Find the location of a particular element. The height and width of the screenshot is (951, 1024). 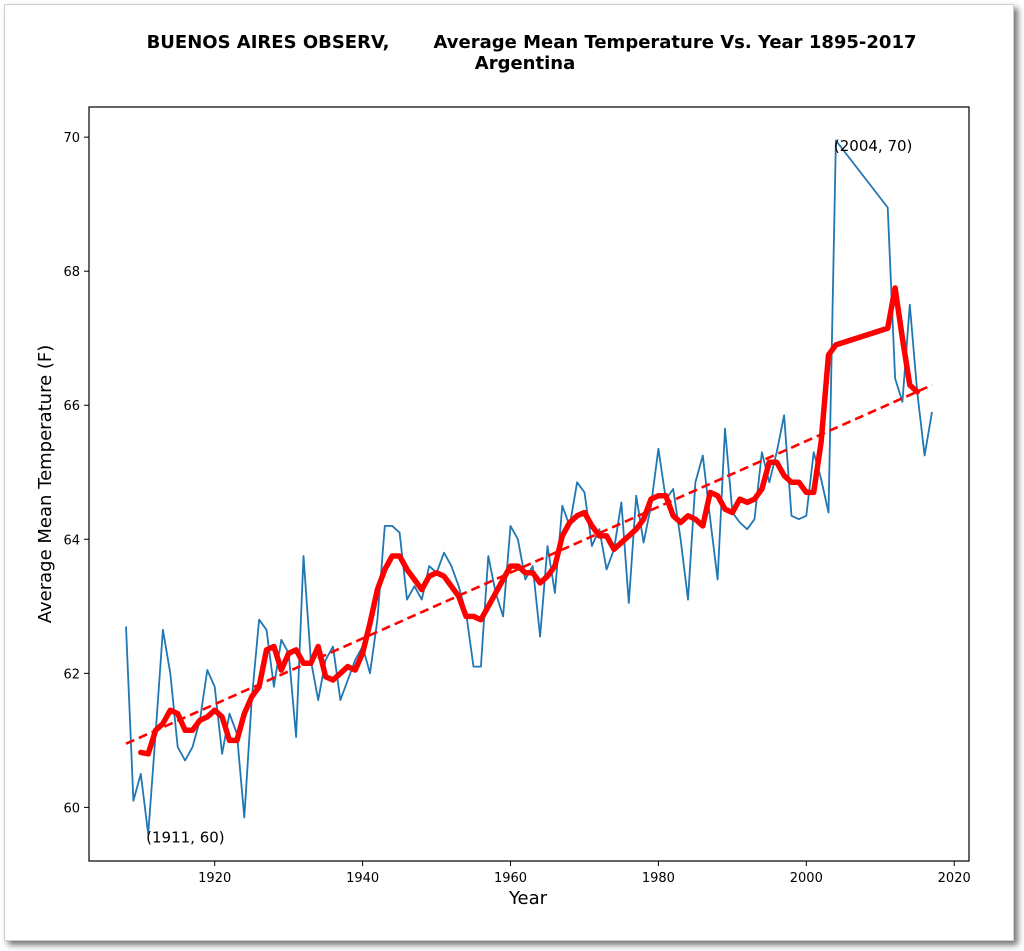

x-tick-label: 1920 is located at coordinates (214, 878).